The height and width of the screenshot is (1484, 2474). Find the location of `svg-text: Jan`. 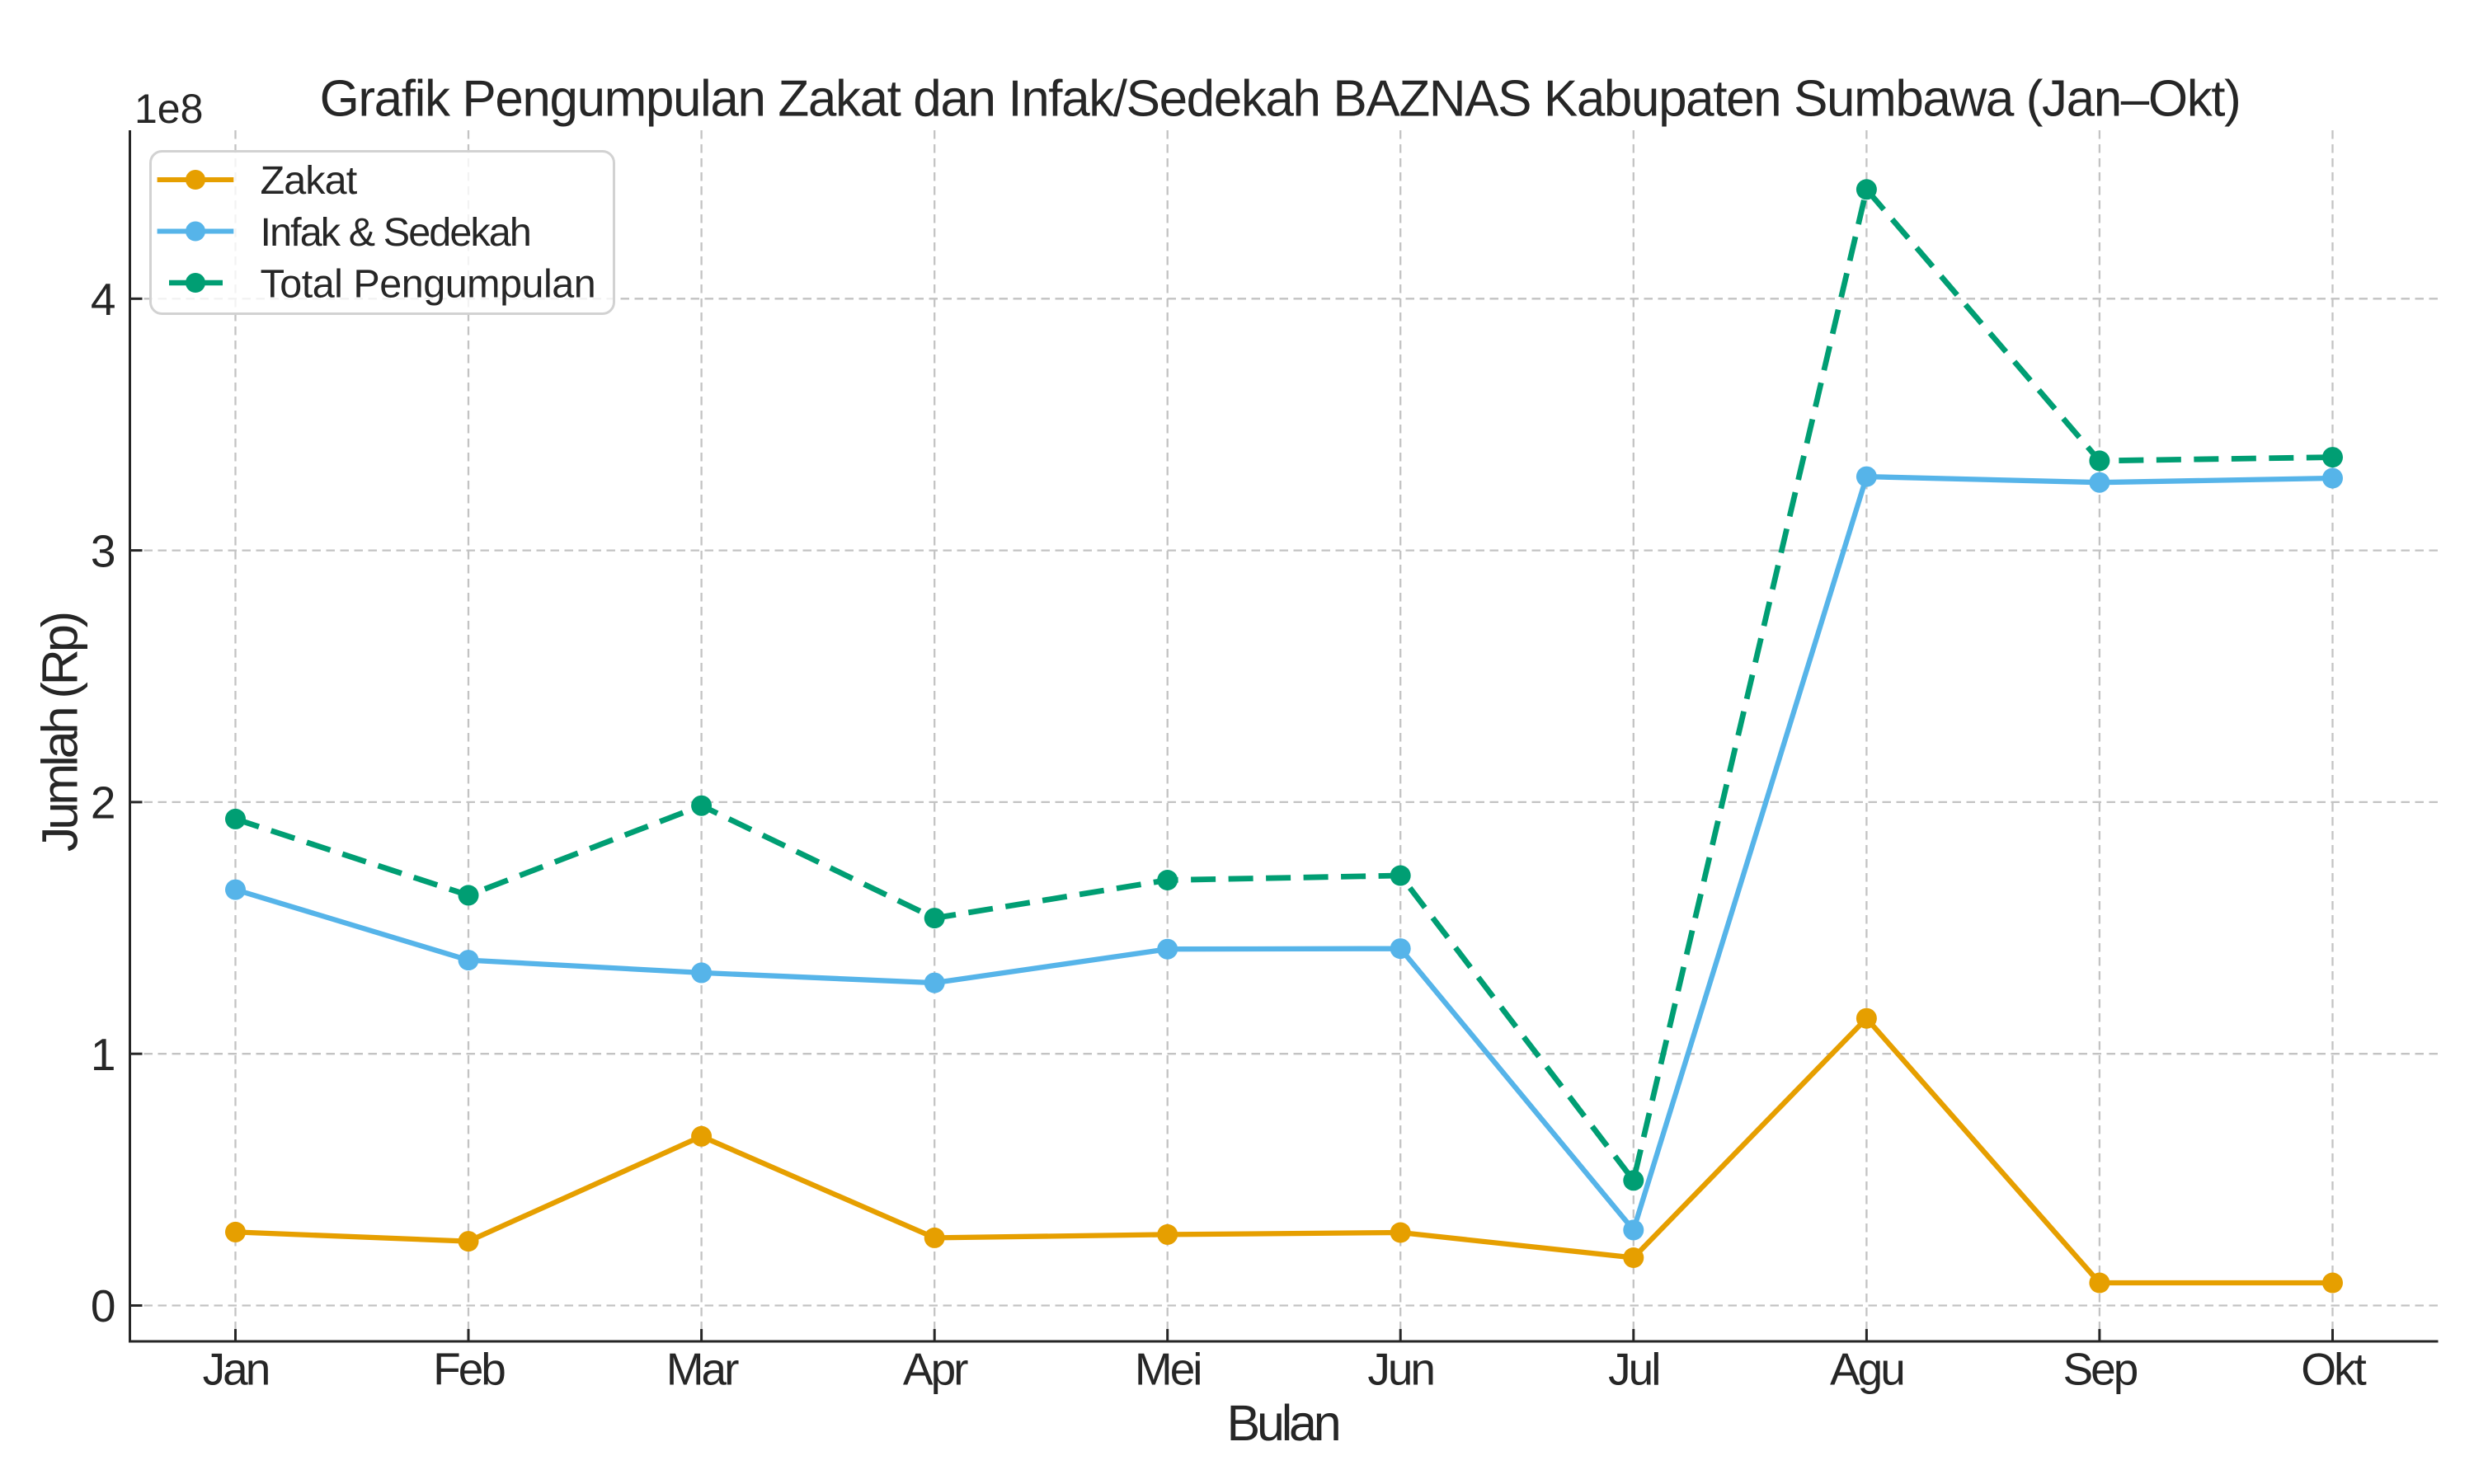

svg-text: Jan is located at coordinates (236, 1369).